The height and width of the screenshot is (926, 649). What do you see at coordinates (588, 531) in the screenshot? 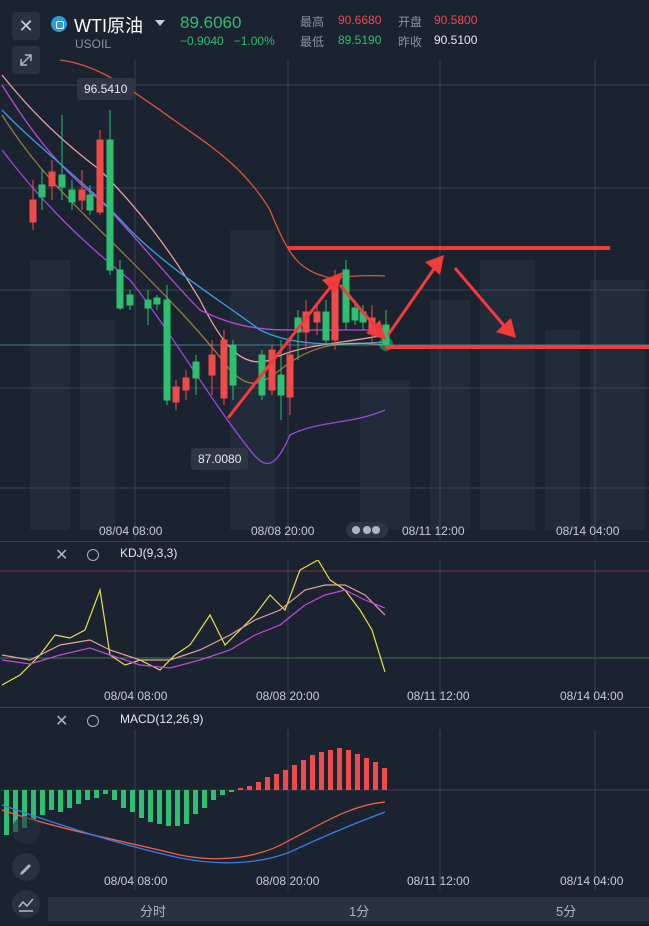
I see `main-x-tick: 08/14 04:00` at bounding box center [588, 531].